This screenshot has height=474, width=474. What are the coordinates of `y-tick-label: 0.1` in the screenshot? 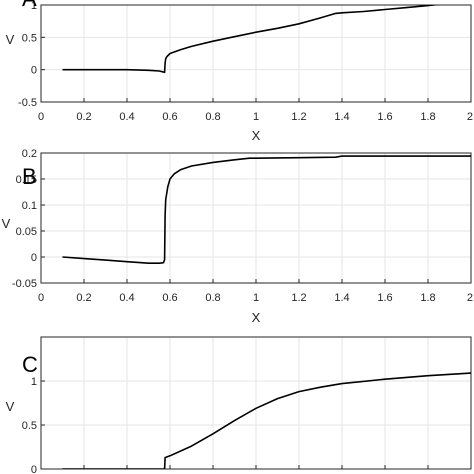 It's located at (29, 206).